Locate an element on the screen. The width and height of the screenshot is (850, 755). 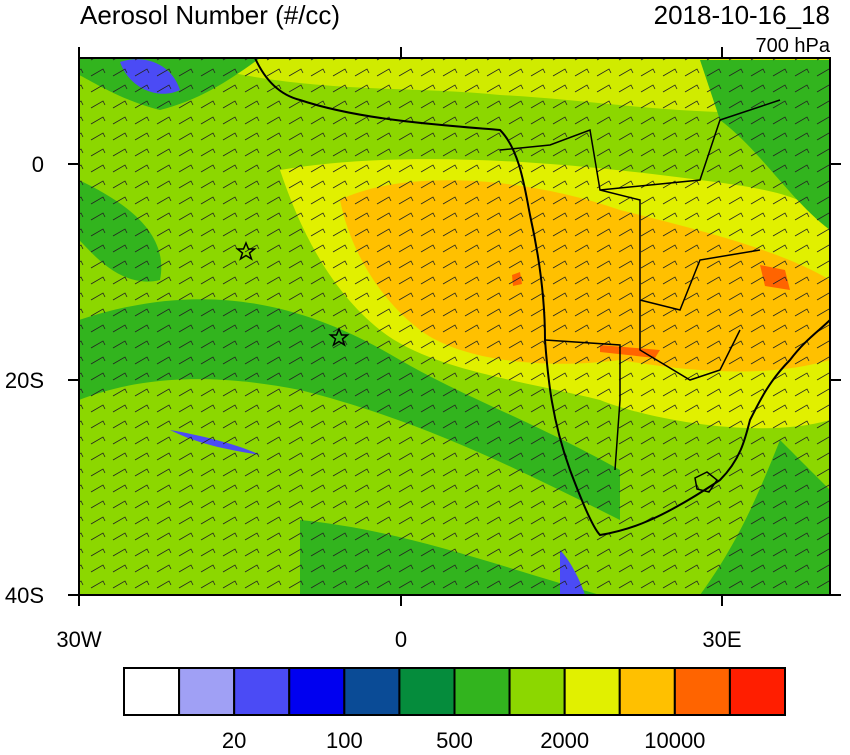
title: Aerosol Number (#/cc) is located at coordinates (210, 15).